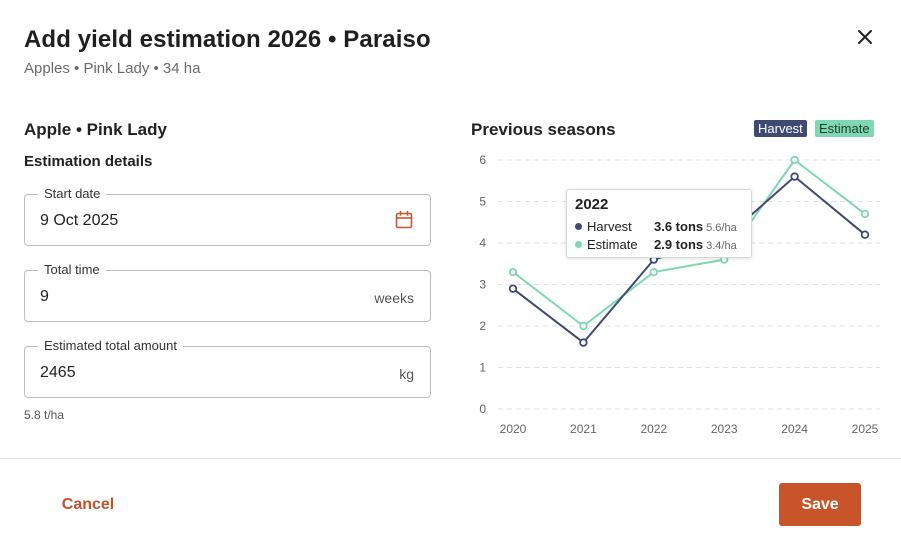 The image size is (901, 551). What do you see at coordinates (578, 226) in the screenshot?
I see `harvest-dot-icon` at bounding box center [578, 226].